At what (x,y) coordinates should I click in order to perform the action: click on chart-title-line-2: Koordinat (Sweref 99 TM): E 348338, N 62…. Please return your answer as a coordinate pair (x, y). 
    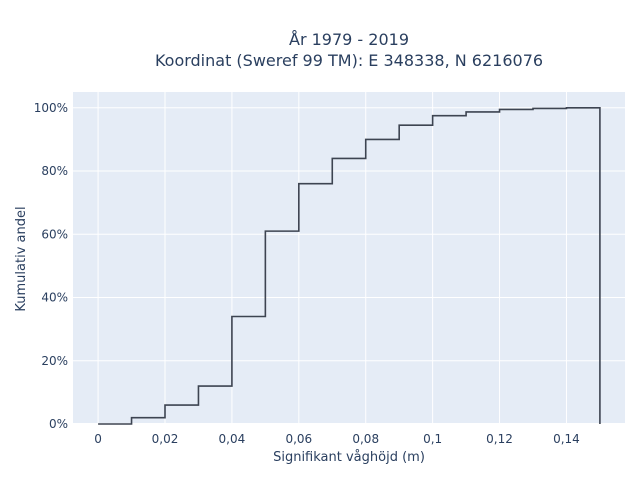
    Looking at the image, I should click on (349, 60).